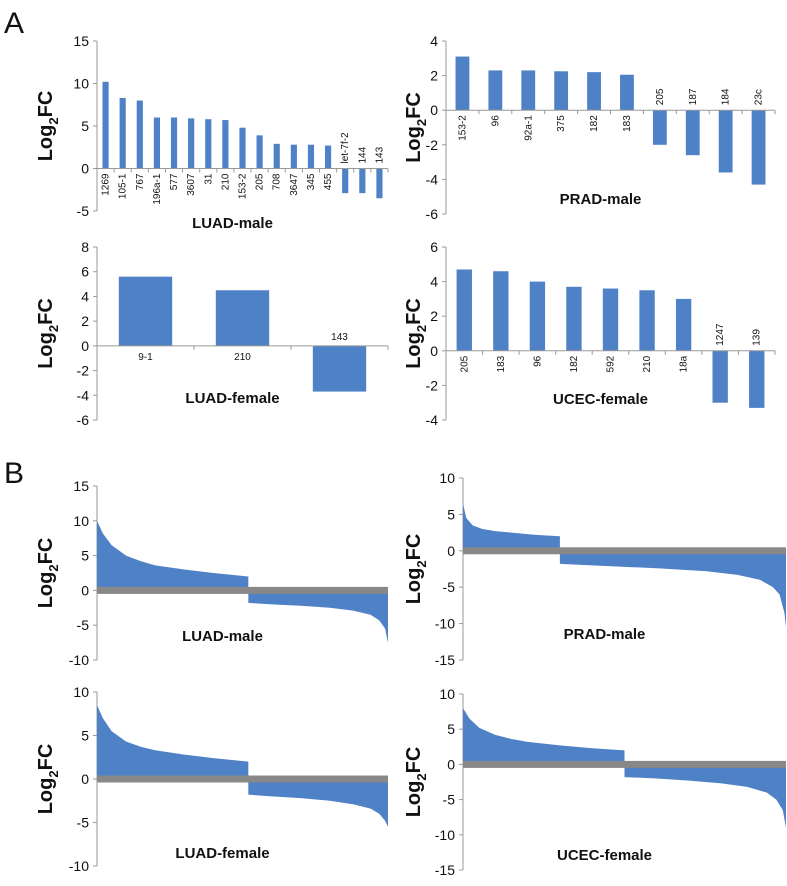 This screenshot has width=787, height=886. Describe the element at coordinates (123, 186) in the screenshot. I see `bar-category-label: 105-1` at that location.